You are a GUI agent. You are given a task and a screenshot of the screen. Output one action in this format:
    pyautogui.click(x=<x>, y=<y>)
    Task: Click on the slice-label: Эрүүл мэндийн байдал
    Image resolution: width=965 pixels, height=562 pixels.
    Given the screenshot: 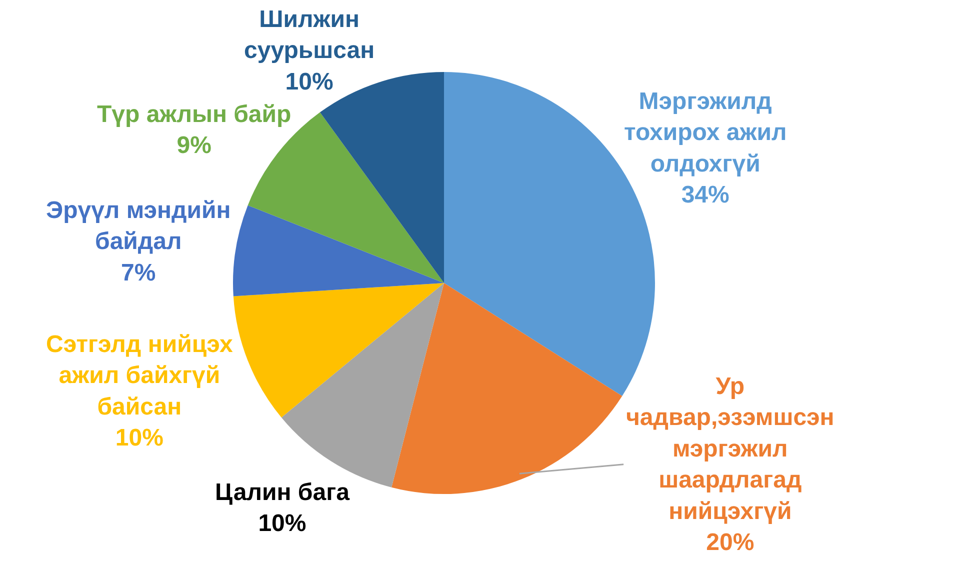 What is the action you would take?
    pyautogui.click(x=138, y=226)
    